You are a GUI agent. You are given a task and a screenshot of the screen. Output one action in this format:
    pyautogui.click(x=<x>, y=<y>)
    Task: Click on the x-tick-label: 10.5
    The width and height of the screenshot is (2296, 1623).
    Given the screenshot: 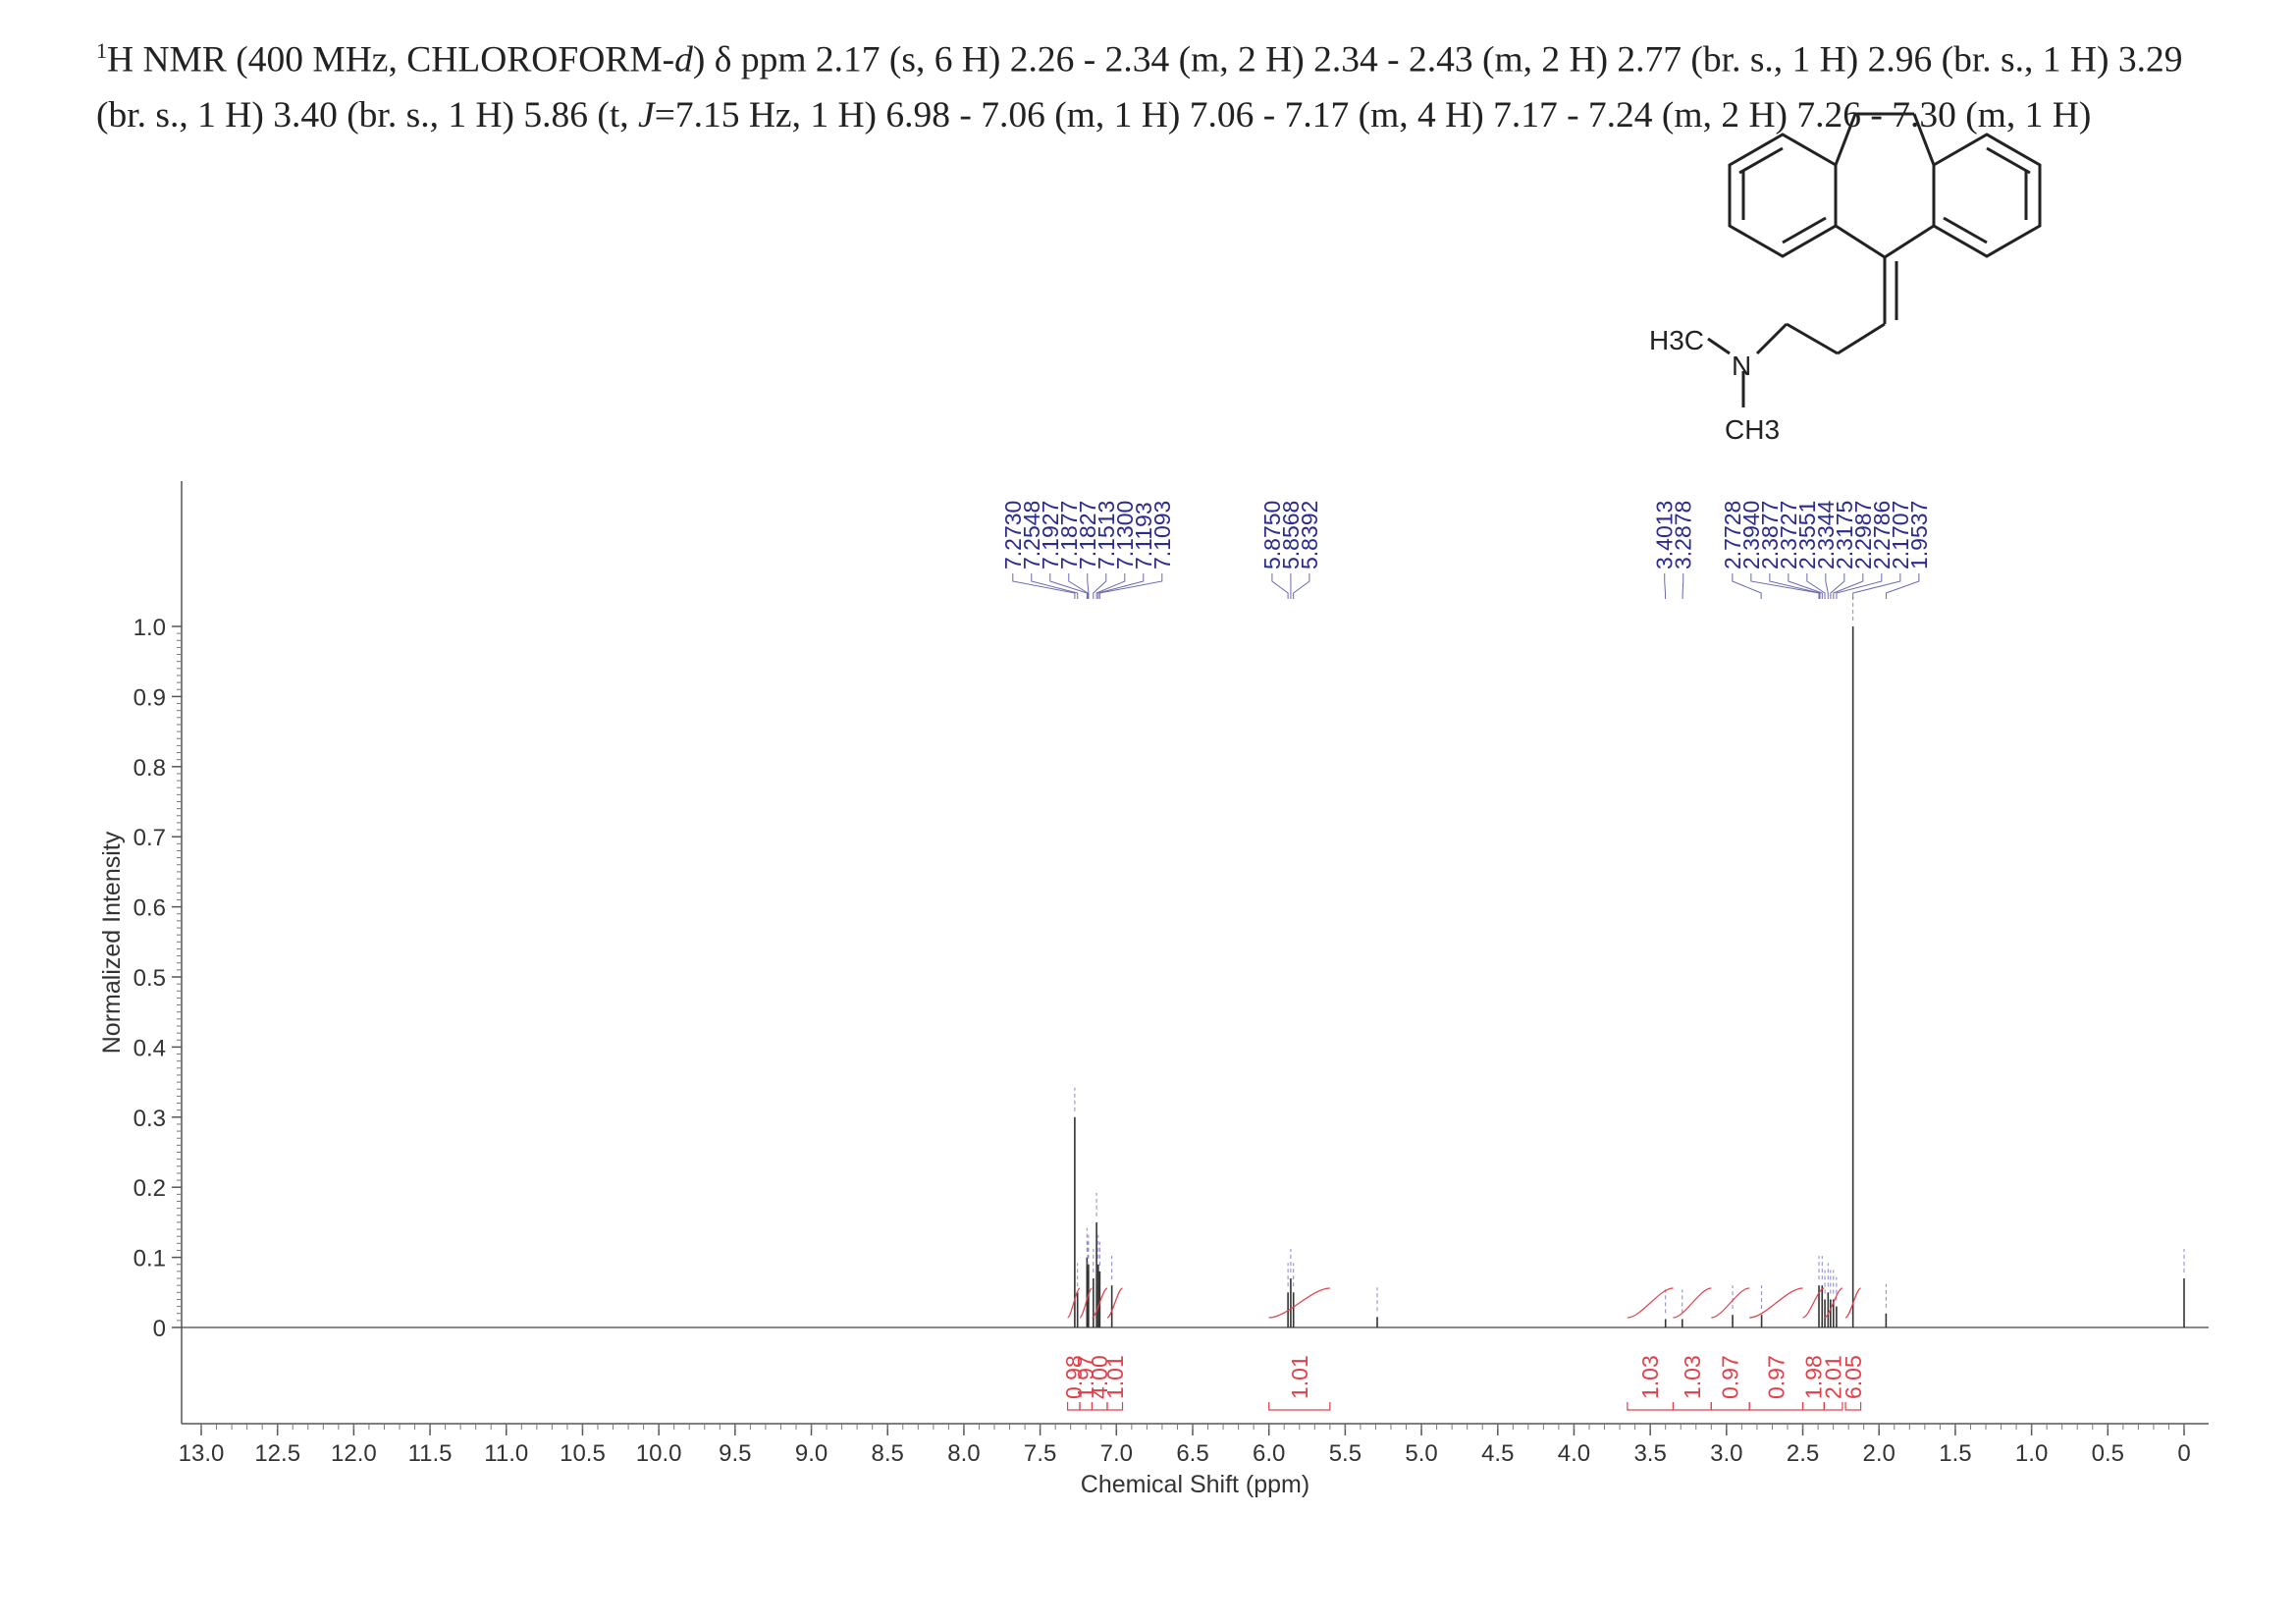 What is the action you would take?
    pyautogui.click(x=583, y=1454)
    